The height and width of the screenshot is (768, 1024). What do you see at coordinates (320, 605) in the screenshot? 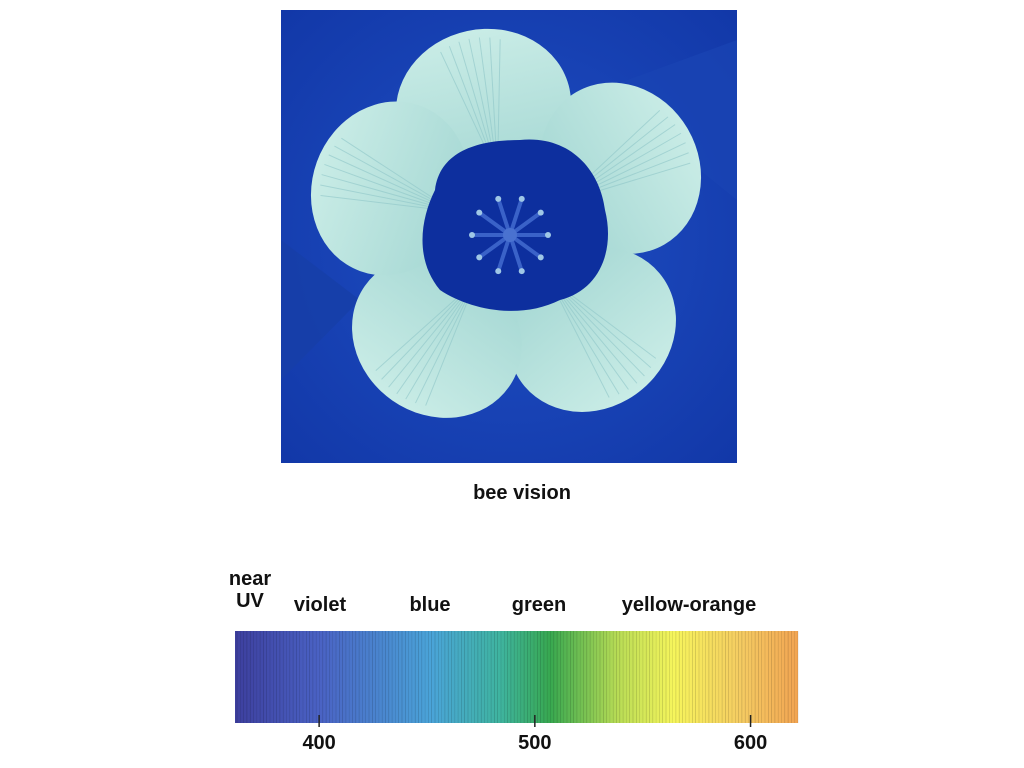
I see `band-label: violet` at bounding box center [320, 605].